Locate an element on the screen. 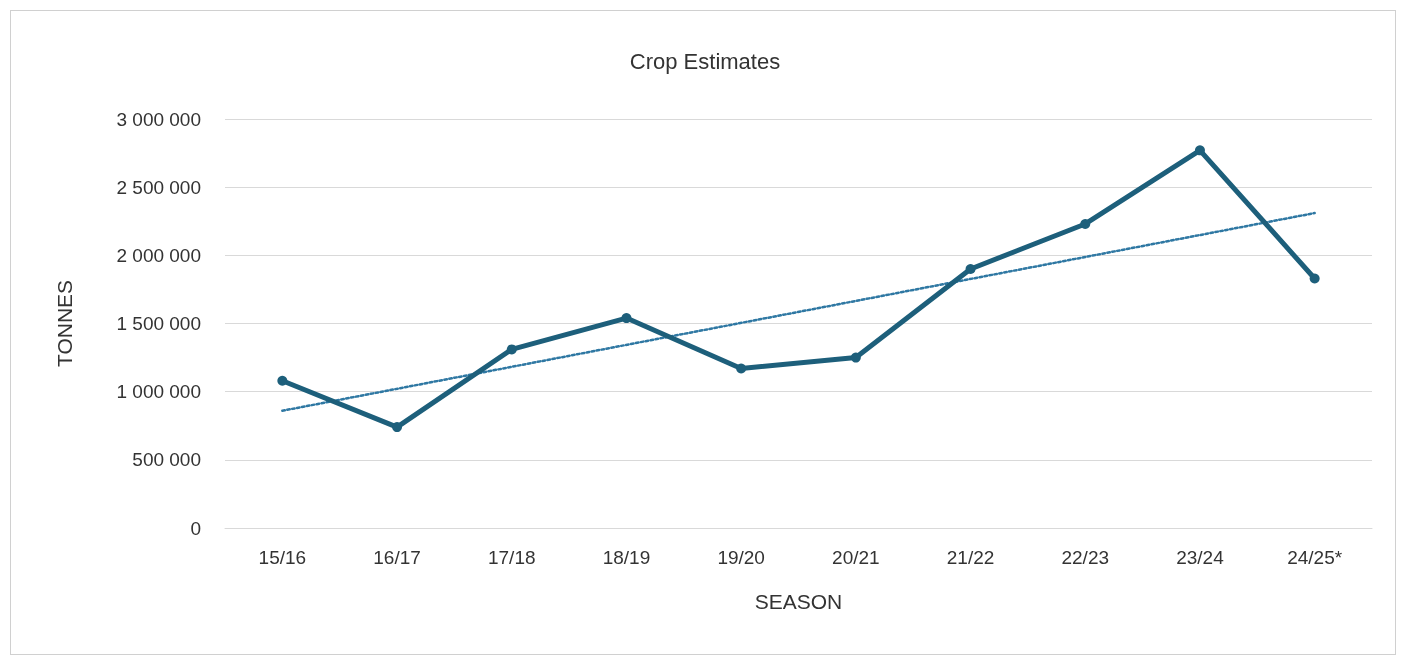 This screenshot has height=659, width=1410. x-tick-label: 22/23 is located at coordinates (1085, 557).